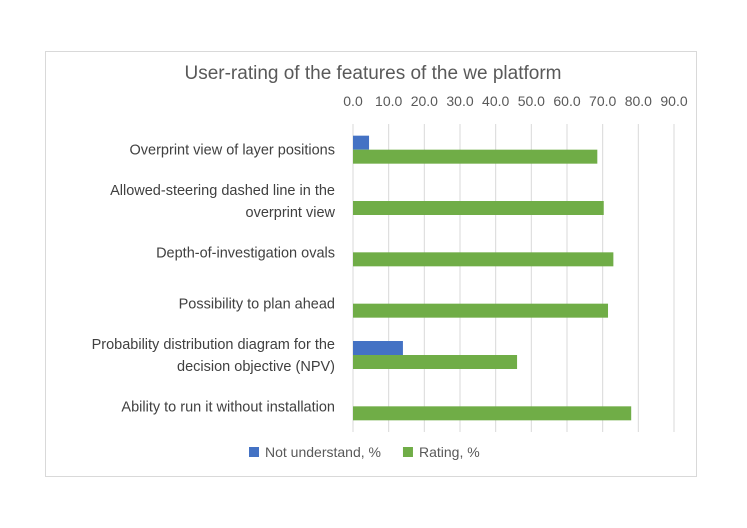 This screenshot has width=747, height=528. I want to click on category-label: Ability to run it without installation, so click(228, 407).